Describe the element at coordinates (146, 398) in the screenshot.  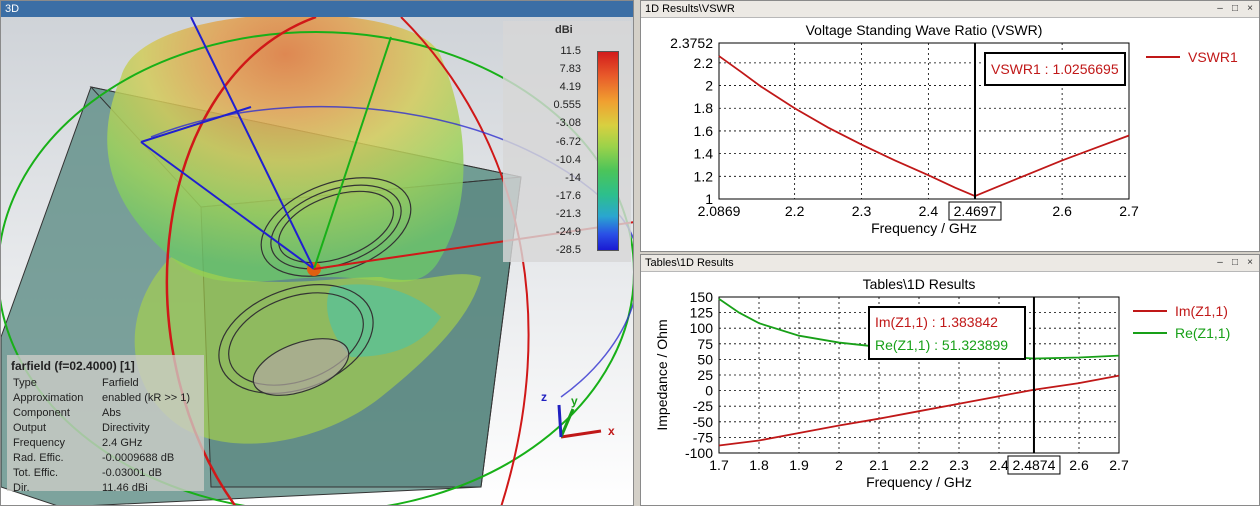
I see `farfield-info-value: enabled (kR >> 1)` at that location.